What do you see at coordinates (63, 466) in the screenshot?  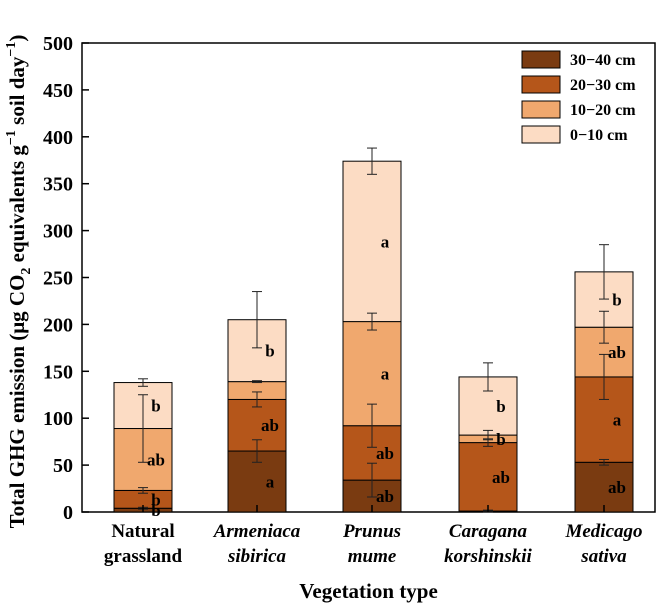 I see `y-tick-label: 50` at bounding box center [63, 466].